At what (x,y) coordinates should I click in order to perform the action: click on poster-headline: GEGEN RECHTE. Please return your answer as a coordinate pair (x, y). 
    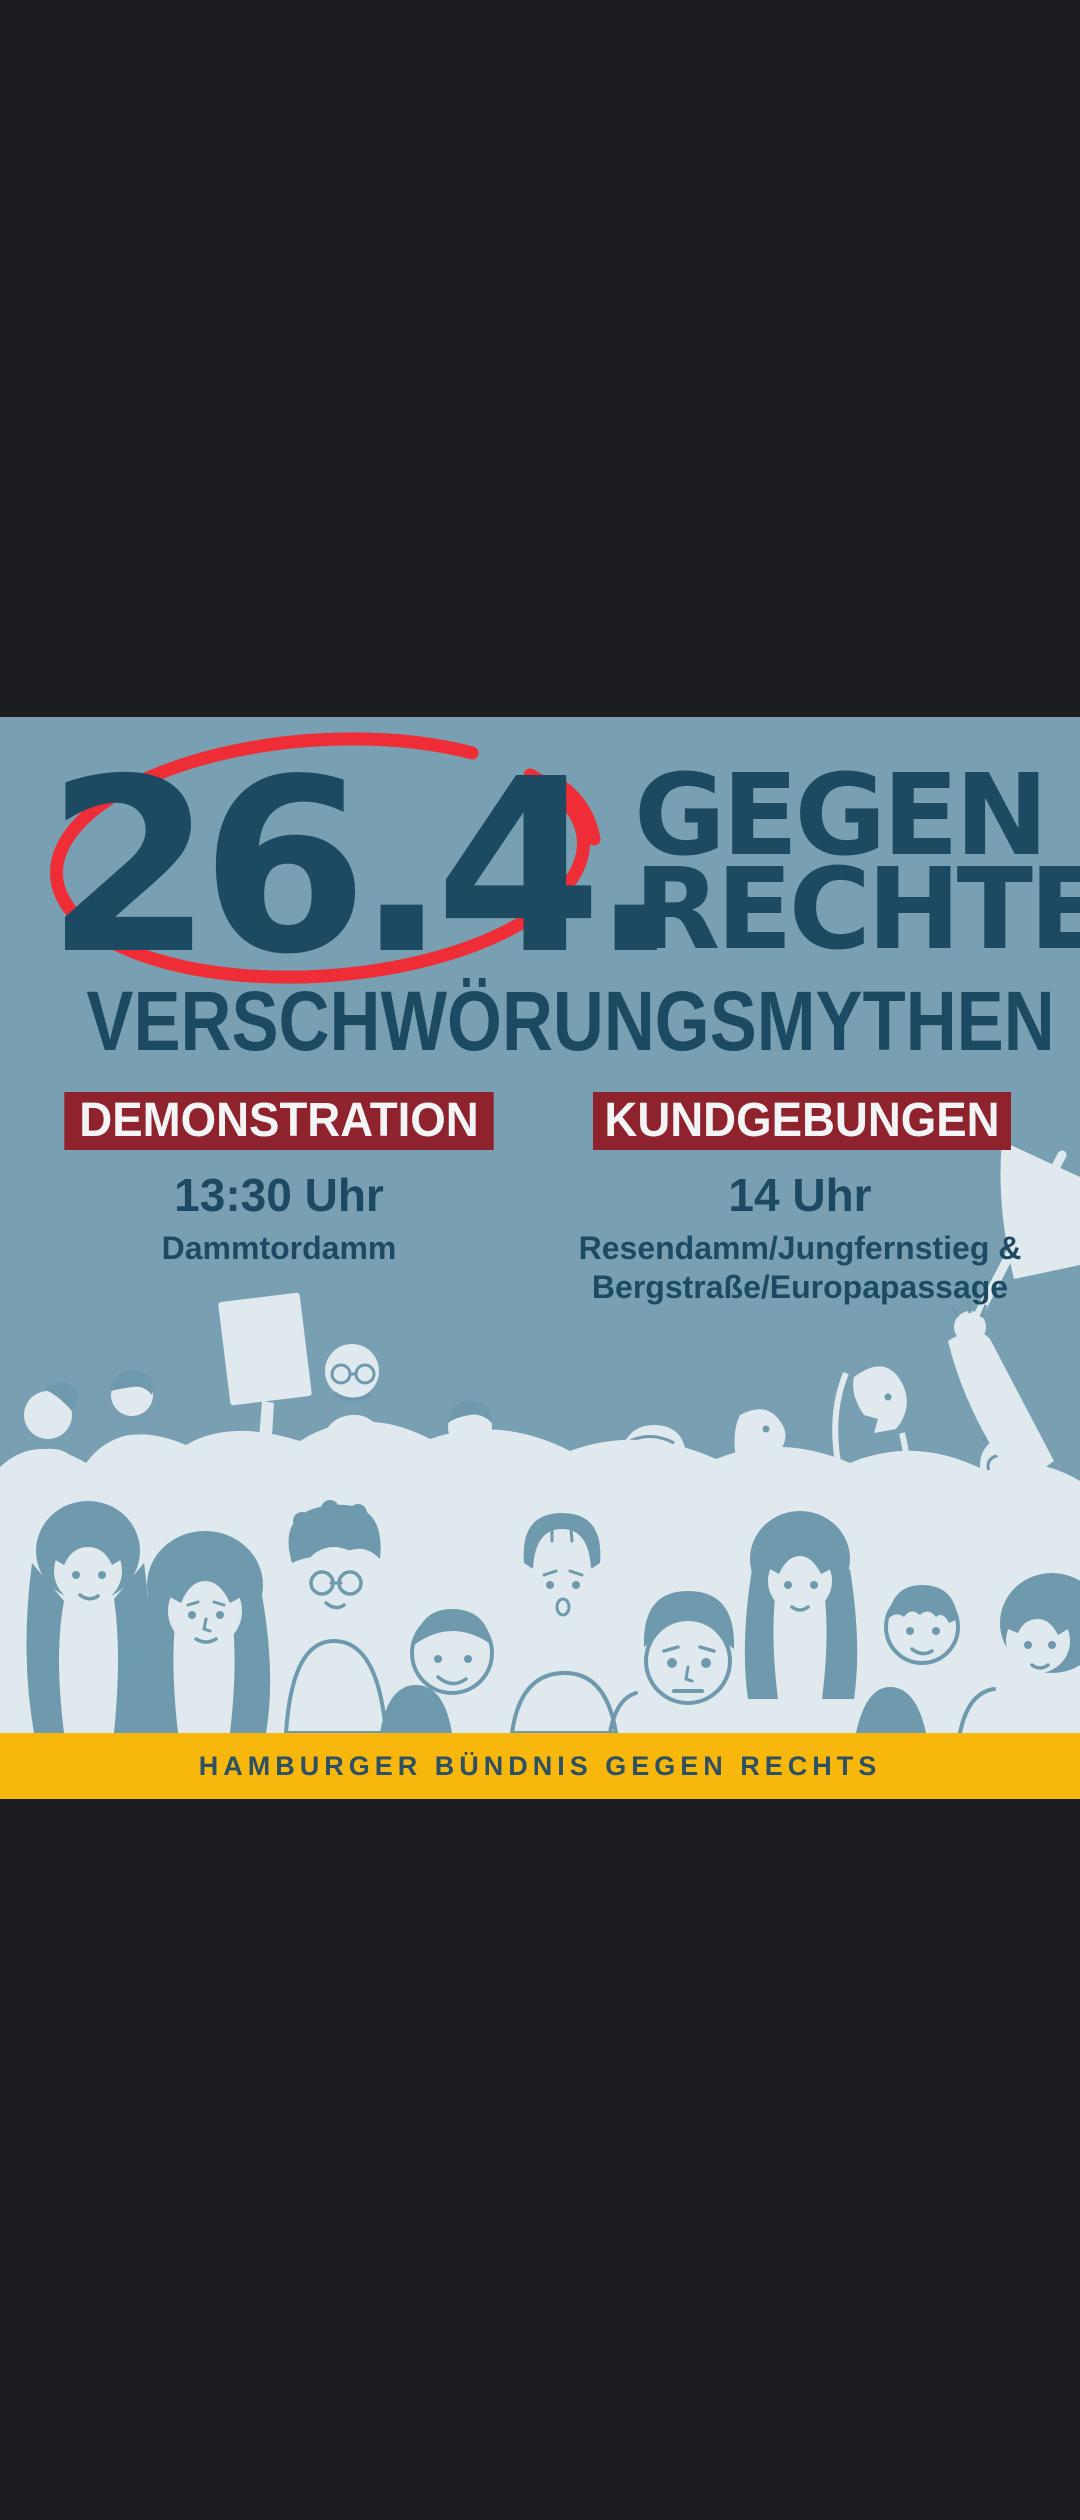
    Looking at the image, I should click on (857, 863).